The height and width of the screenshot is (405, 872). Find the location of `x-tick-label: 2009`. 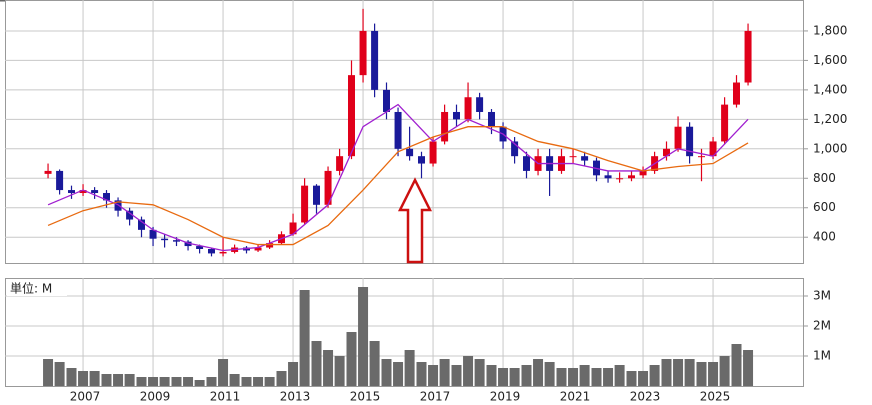

x-tick-label: 2009 is located at coordinates (155, 397).